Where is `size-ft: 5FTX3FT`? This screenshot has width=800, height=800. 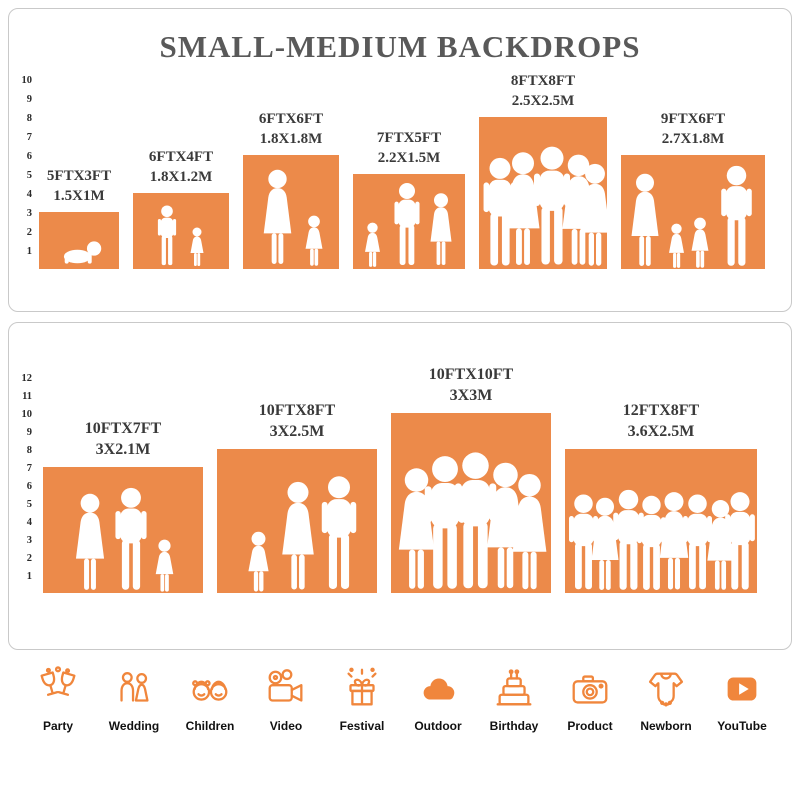 size-ft: 5FTX3FT is located at coordinates (79, 176).